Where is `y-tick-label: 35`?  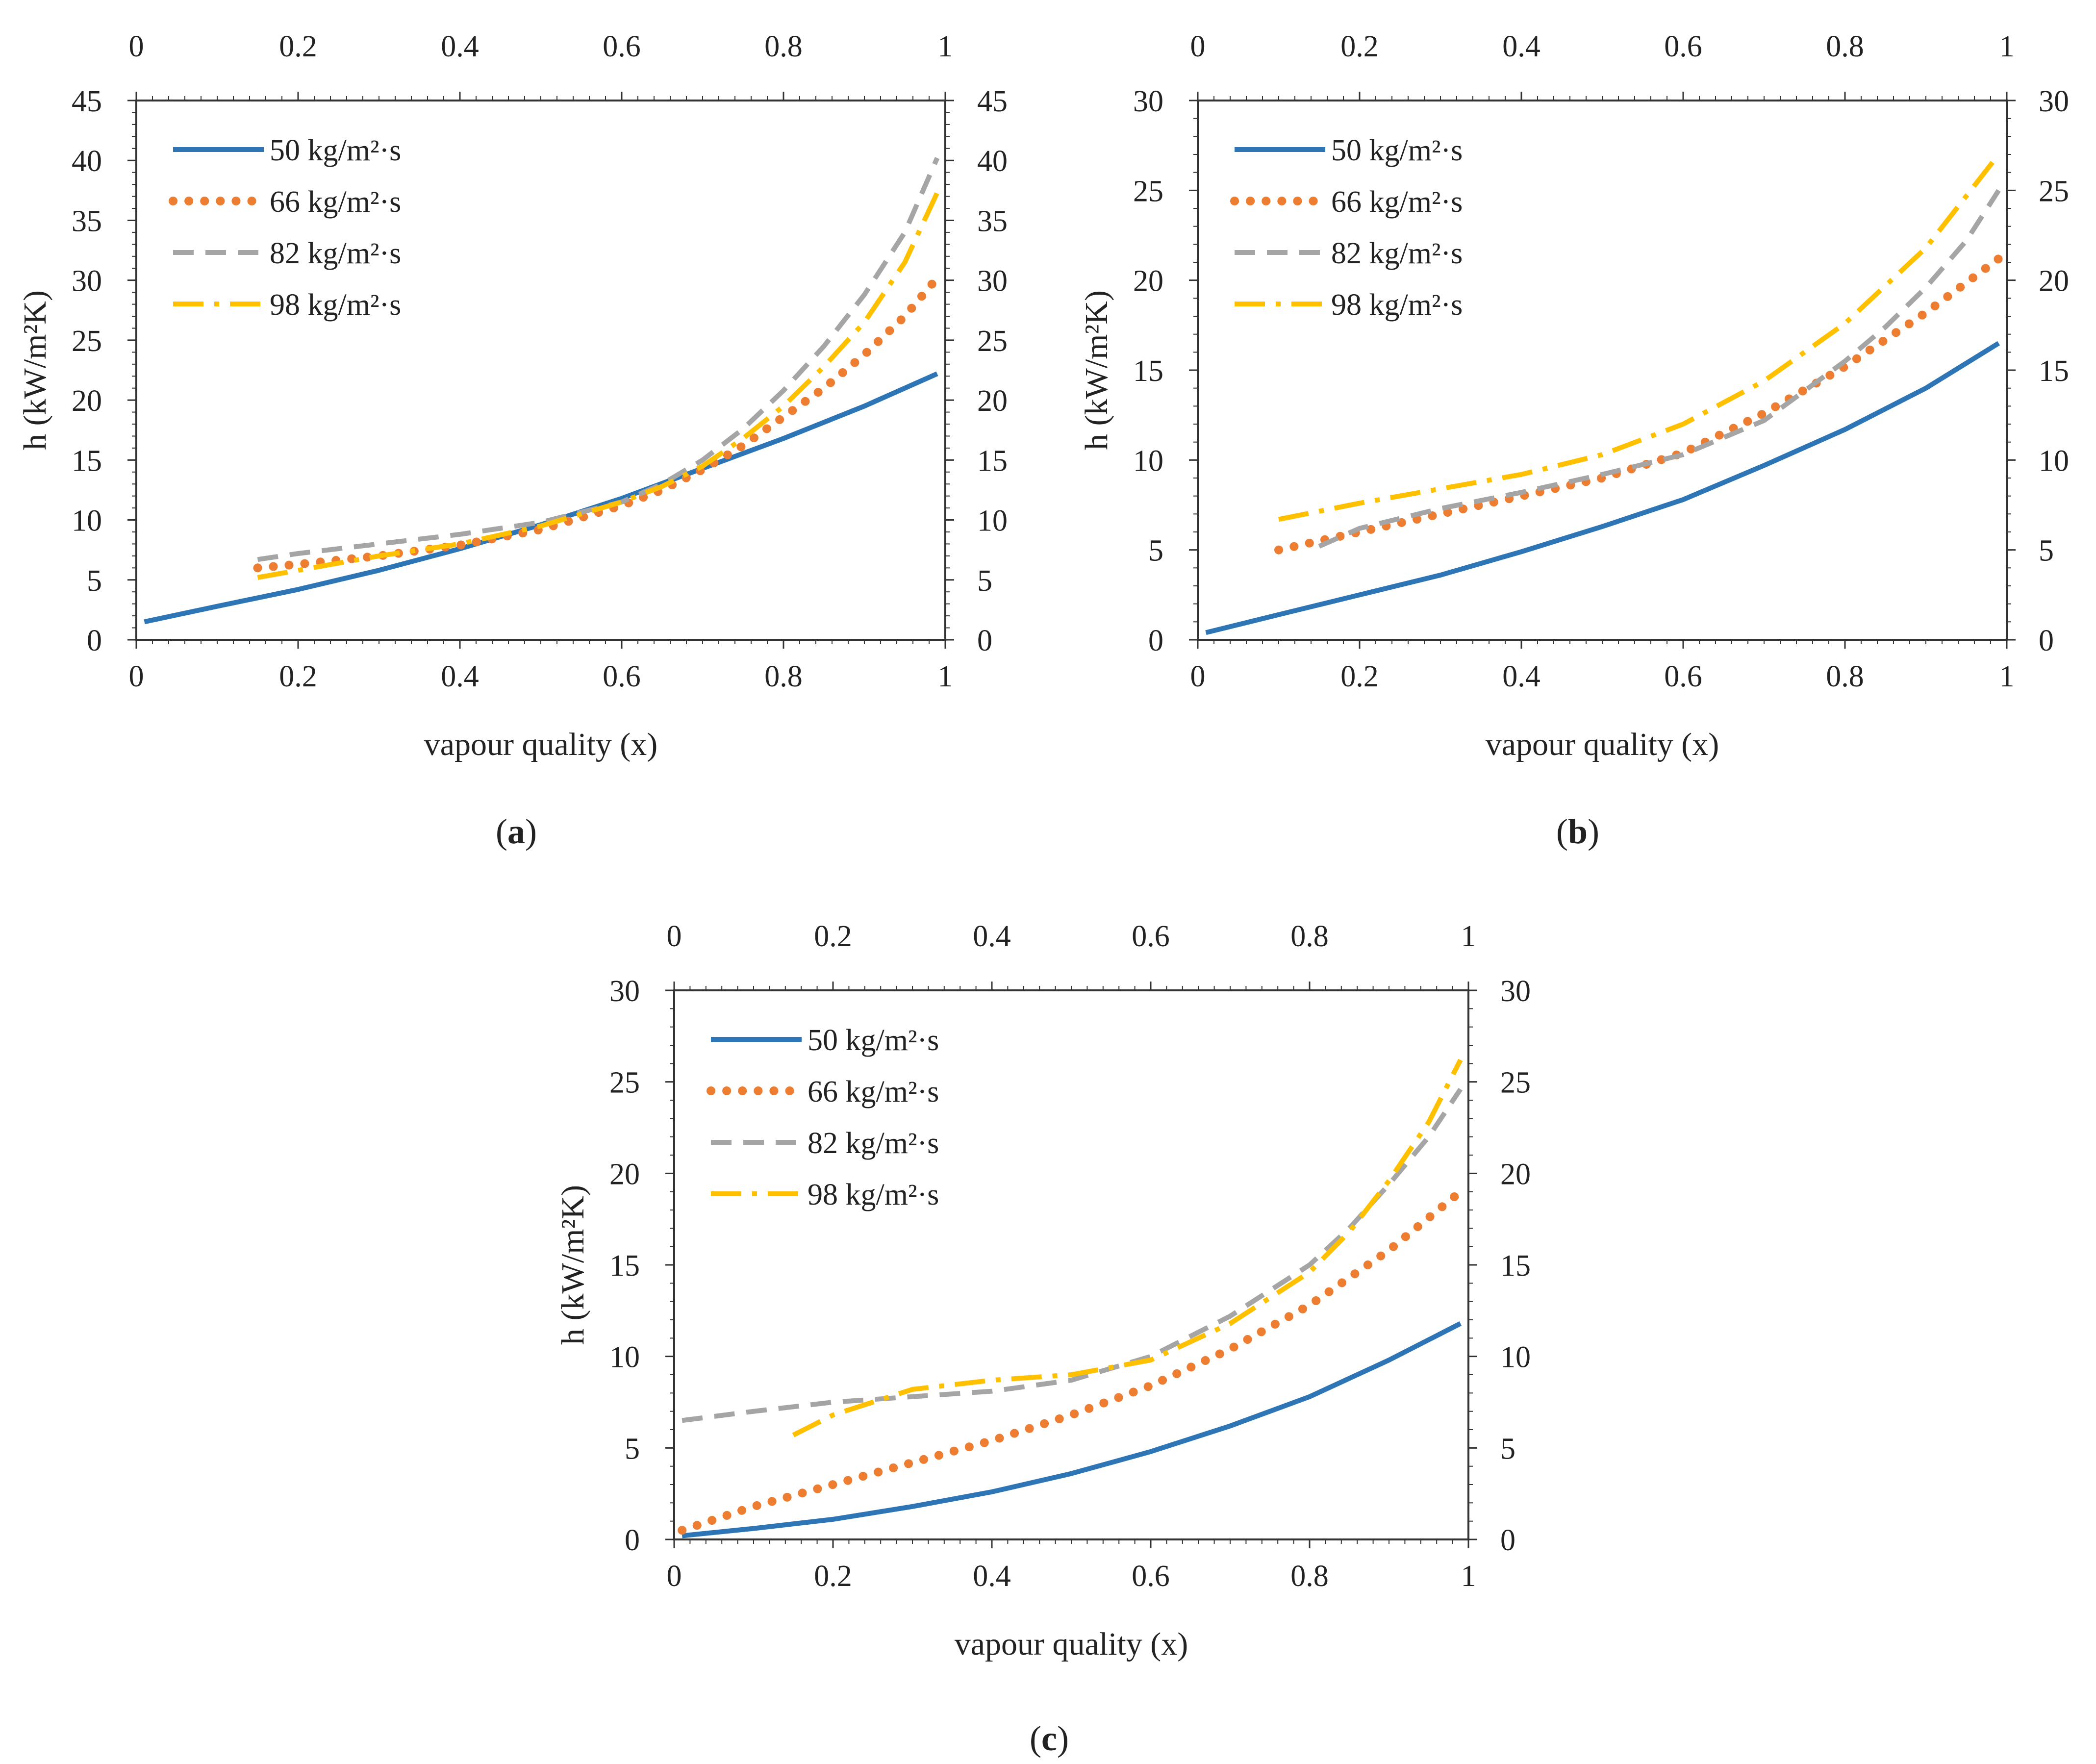 y-tick-label: 35 is located at coordinates (87, 221).